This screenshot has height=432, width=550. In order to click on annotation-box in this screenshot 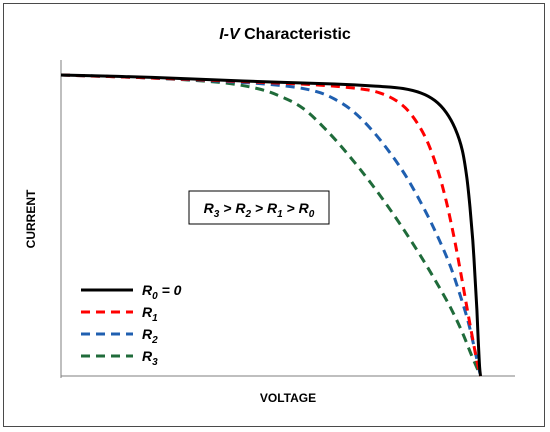, I will do `click(259, 207)`.